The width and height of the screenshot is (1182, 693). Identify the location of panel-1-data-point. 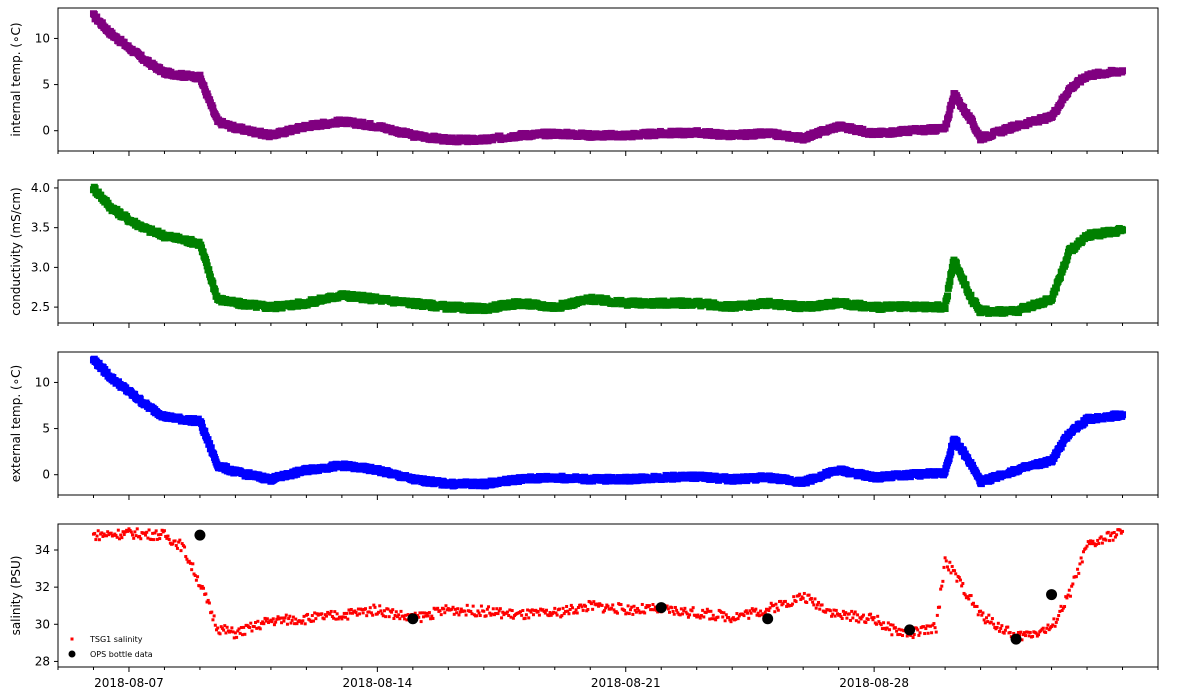
(952, 105).